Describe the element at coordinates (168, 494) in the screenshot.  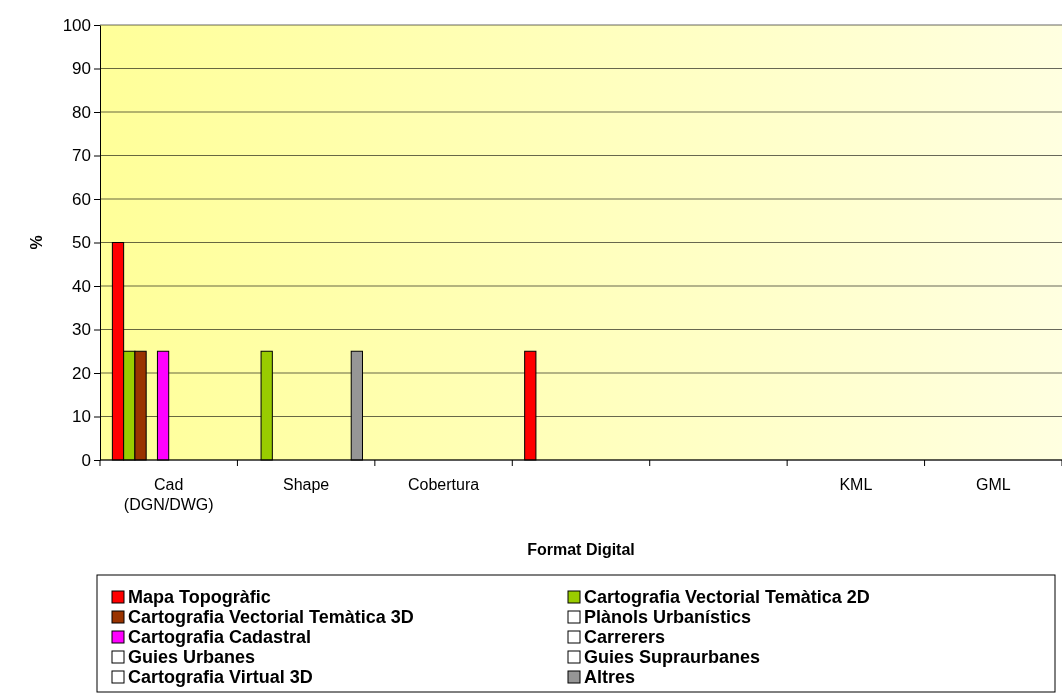
I see `x-tick-label: Cad (DGN/DWG)` at that location.